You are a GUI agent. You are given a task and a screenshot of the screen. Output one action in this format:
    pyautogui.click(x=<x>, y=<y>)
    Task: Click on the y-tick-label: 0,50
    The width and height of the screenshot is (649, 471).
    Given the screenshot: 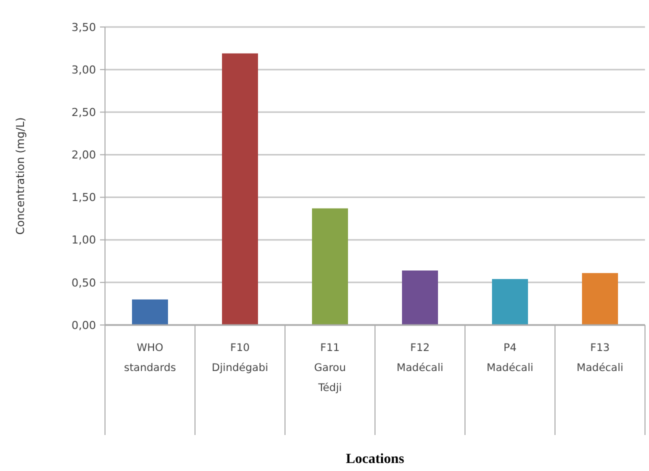 What is the action you would take?
    pyautogui.click(x=84, y=283)
    